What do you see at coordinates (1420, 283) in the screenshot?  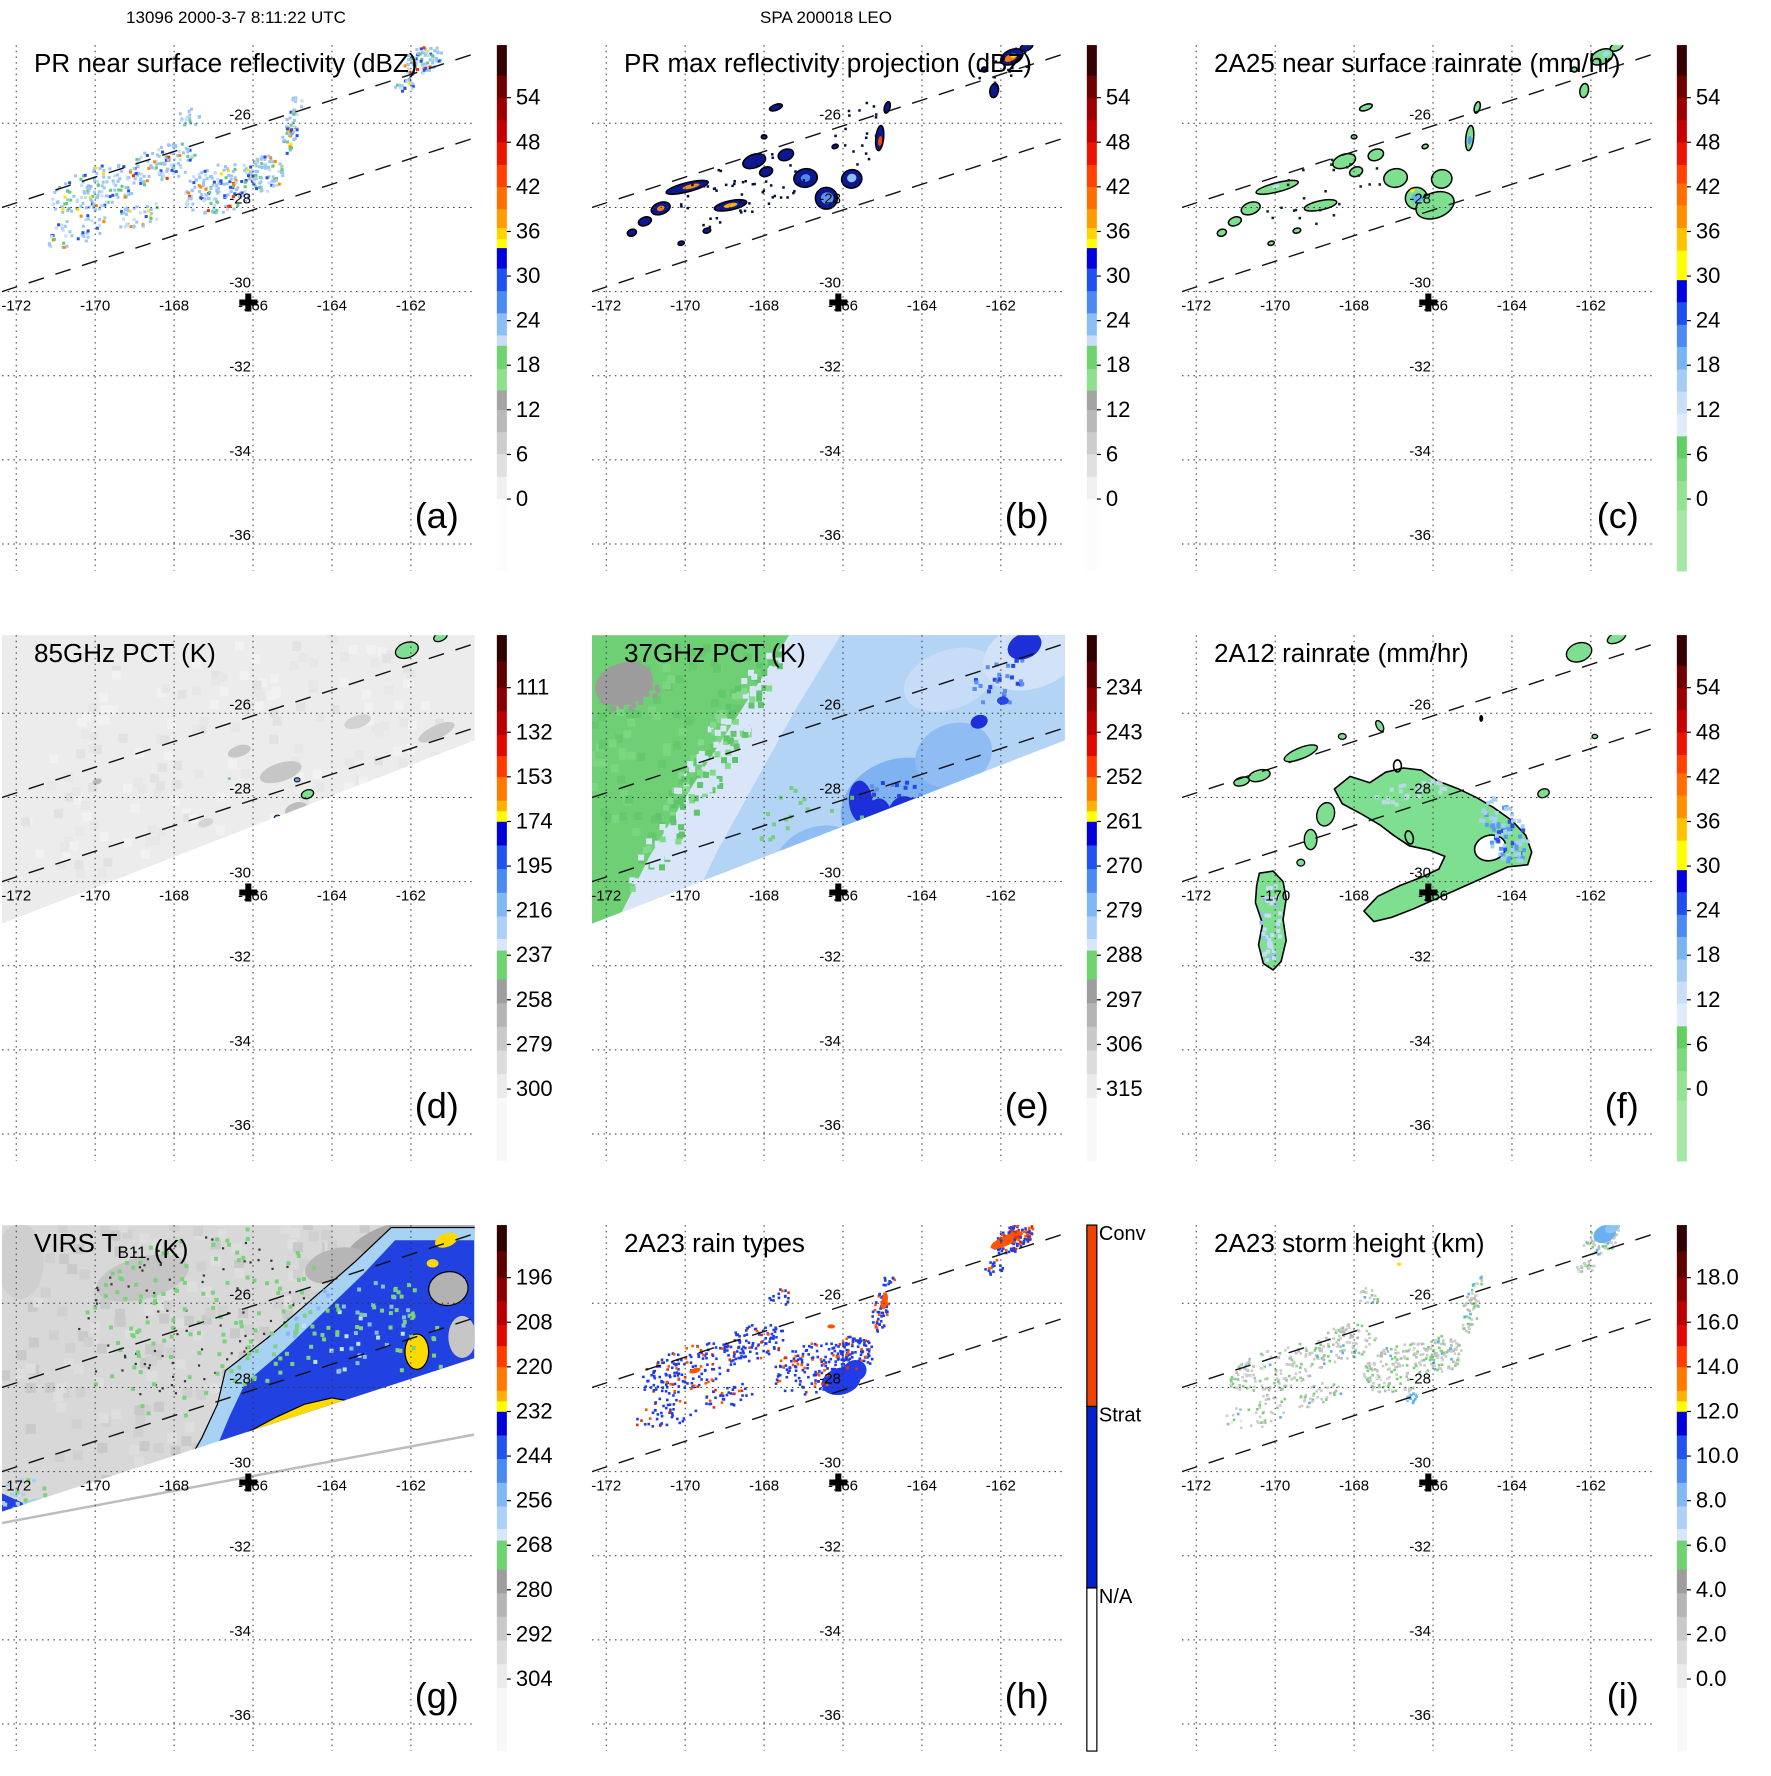 I see `lat-tick-label: -30` at bounding box center [1420, 283].